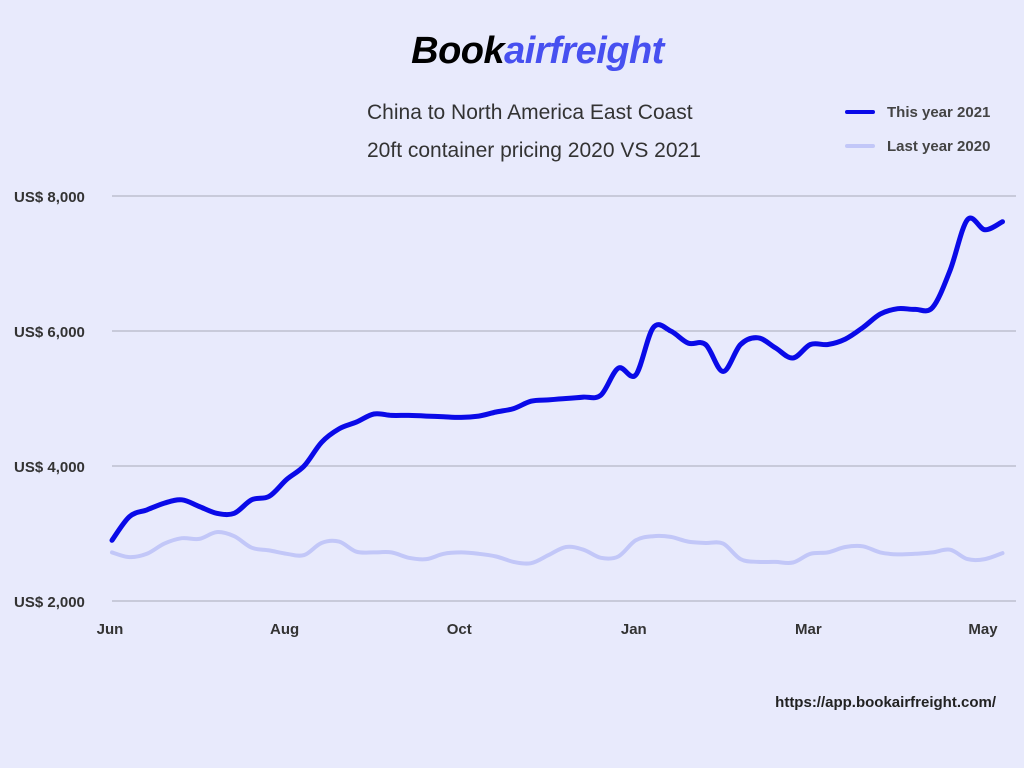 Image resolution: width=1024 pixels, height=768 pixels. Describe the element at coordinates (584, 51) in the screenshot. I see `logo-part-airfreight: airfreight` at that location.